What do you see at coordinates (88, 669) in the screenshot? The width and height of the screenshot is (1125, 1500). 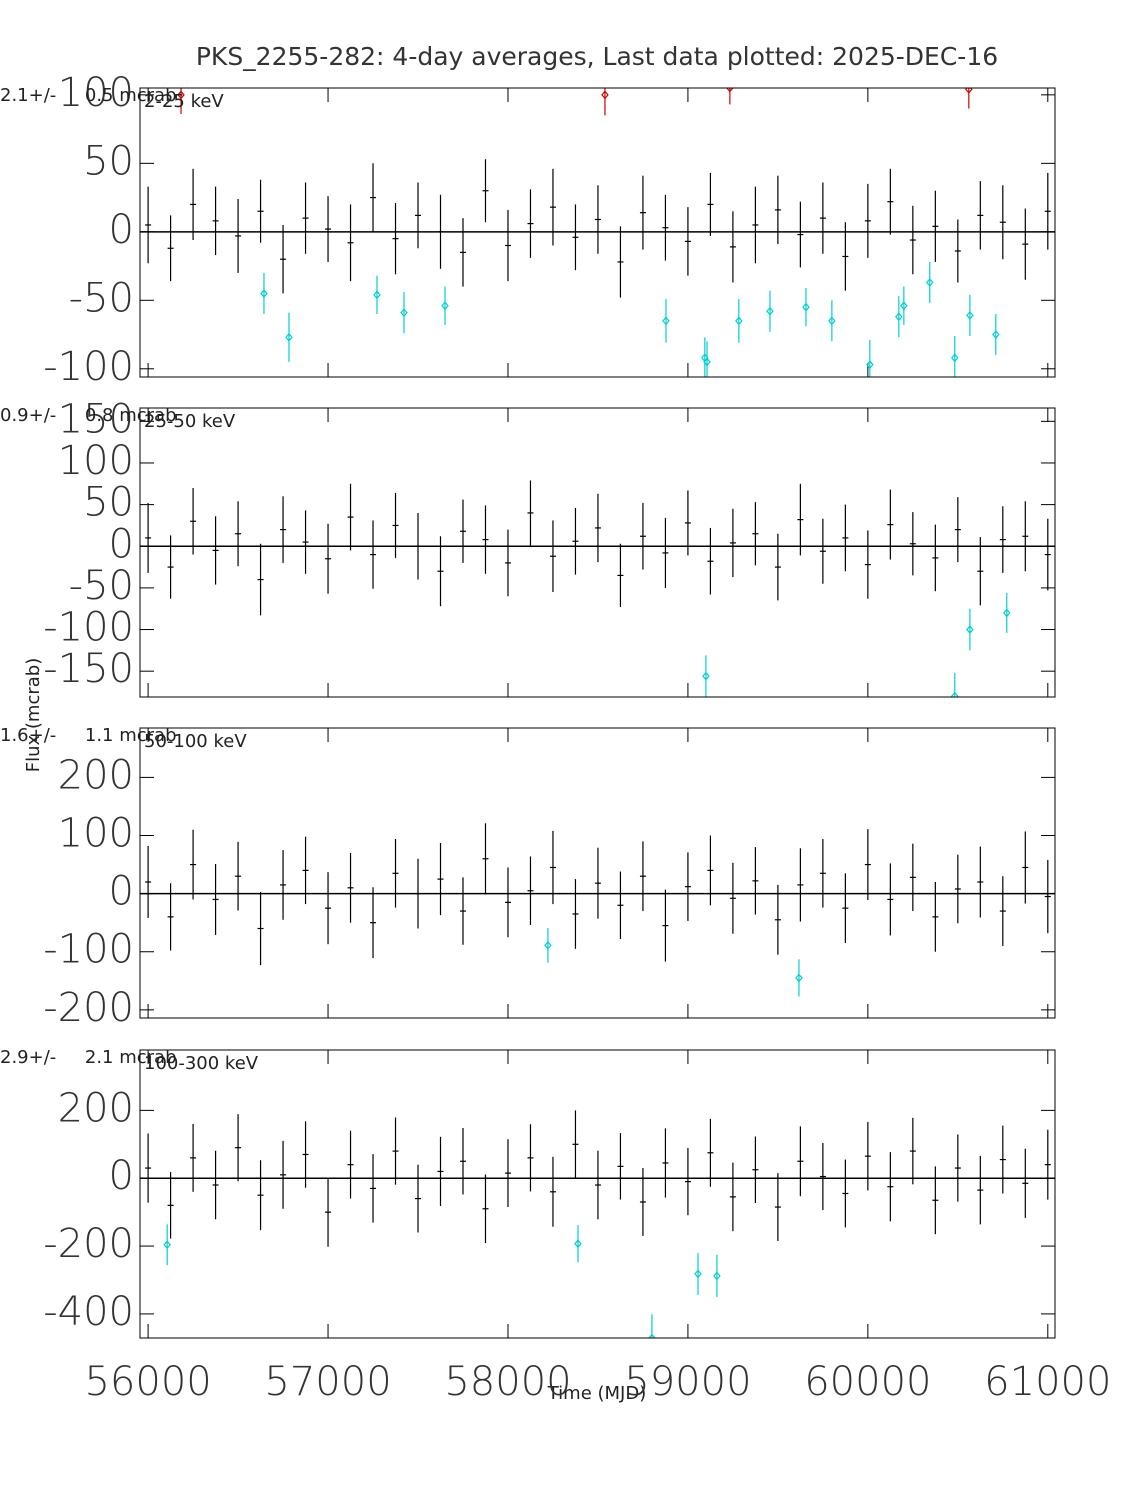 I see `y-tick-label: -150` at bounding box center [88, 669].